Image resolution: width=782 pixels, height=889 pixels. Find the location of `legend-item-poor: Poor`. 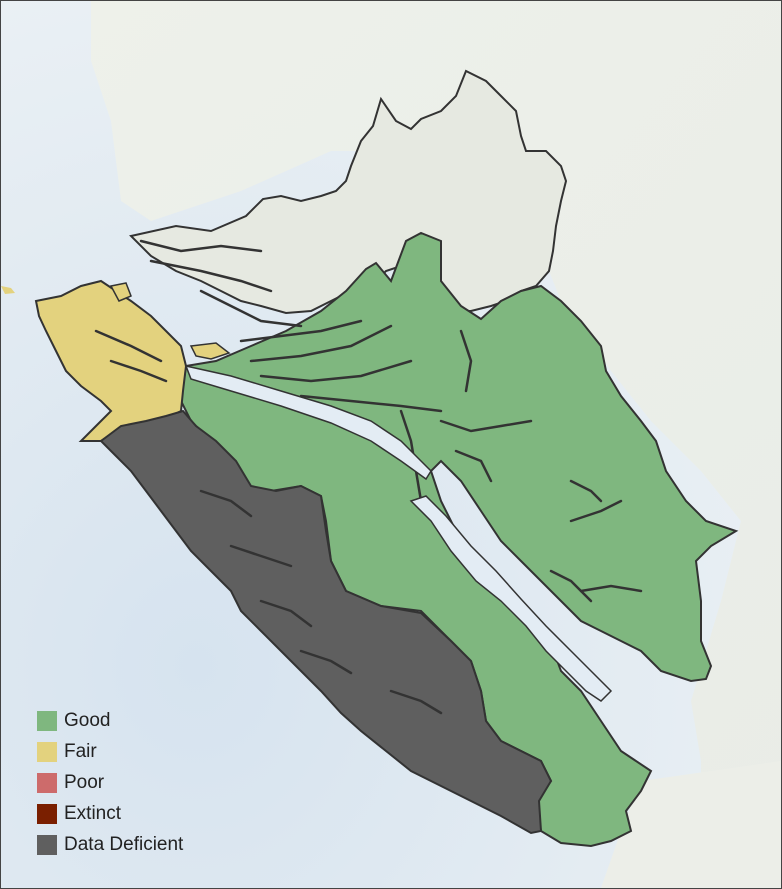

legend-item-poor: Poor is located at coordinates (110, 782).